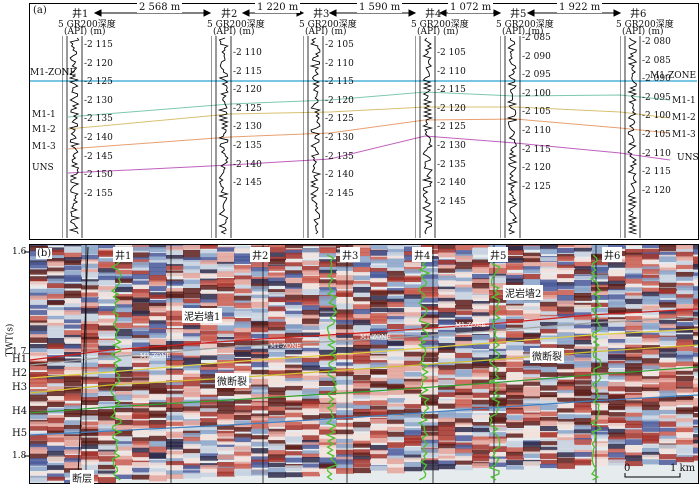 The width and height of the screenshot is (700, 486). Describe the element at coordinates (20, 387) in the screenshot. I see `horizon-label: H3` at that location.